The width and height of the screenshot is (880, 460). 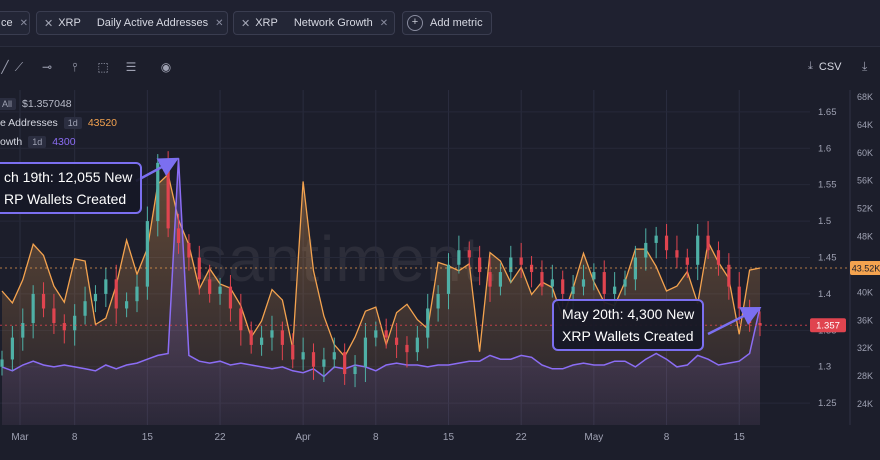 I want to click on legend-price-value: $1.357048, so click(x=47, y=103).